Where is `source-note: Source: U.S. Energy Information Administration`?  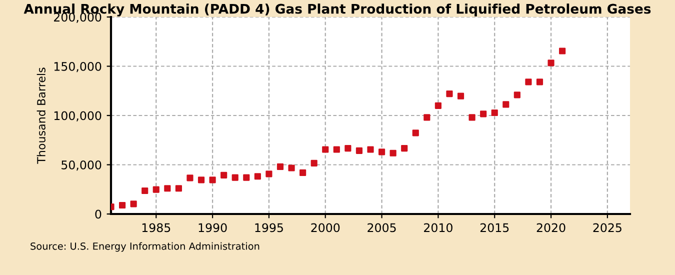
source-note: Source: U.S. Energy Information Administration is located at coordinates (145, 247).